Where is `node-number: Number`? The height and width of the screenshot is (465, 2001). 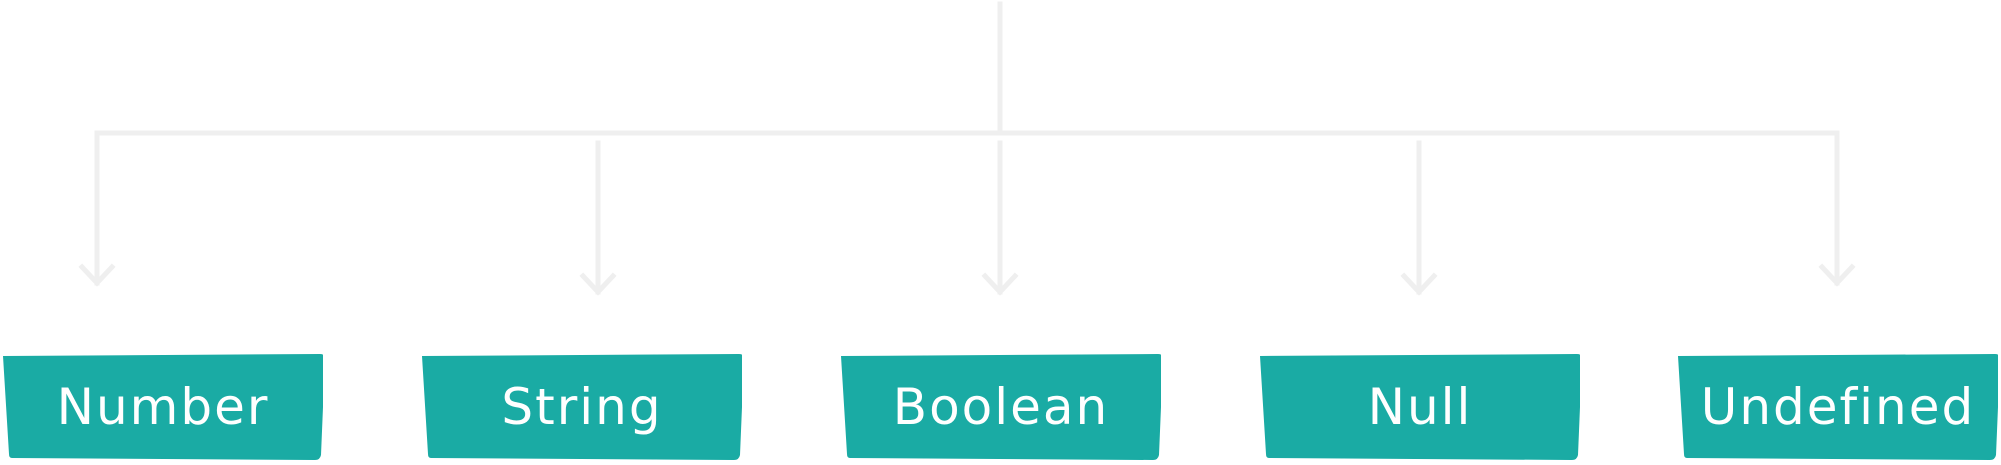
node-number: Number is located at coordinates (163, 407).